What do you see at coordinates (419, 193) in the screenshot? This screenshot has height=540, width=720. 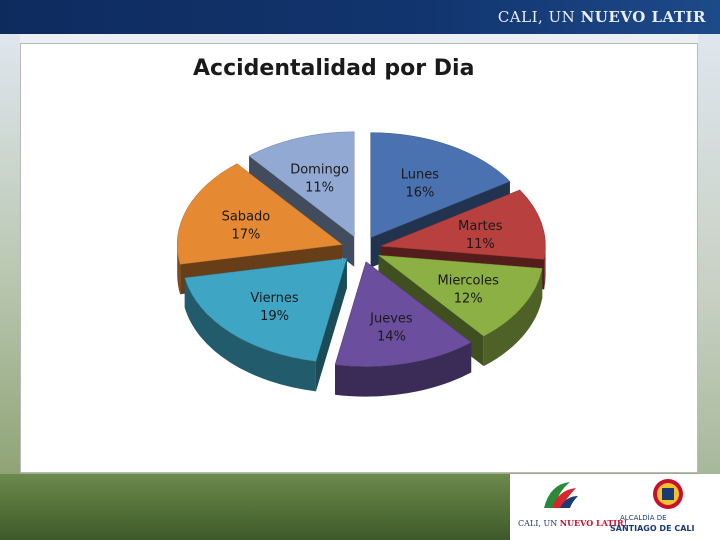 I see `slice-value-lunes: 16%` at bounding box center [419, 193].